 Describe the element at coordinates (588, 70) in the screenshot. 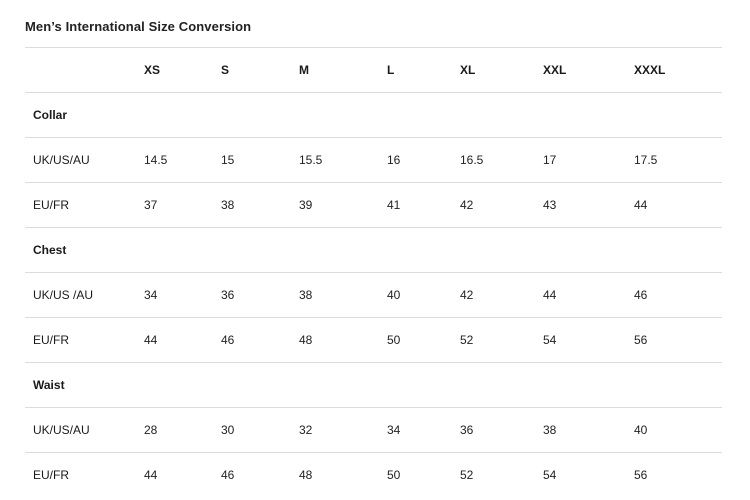

I see `size-header-xxl: XXL` at that location.